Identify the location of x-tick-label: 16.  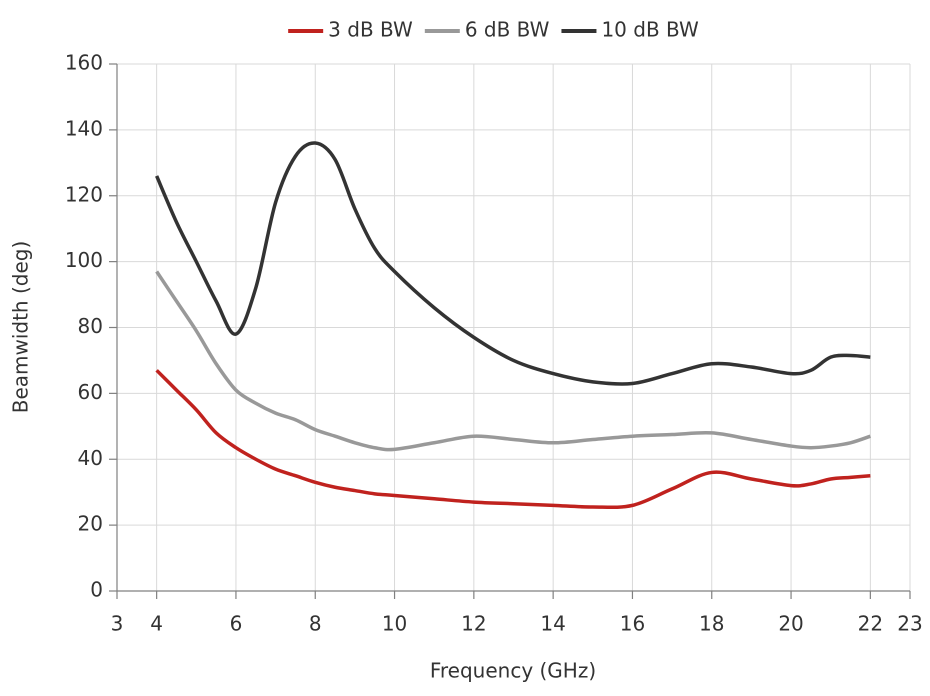
(632, 624).